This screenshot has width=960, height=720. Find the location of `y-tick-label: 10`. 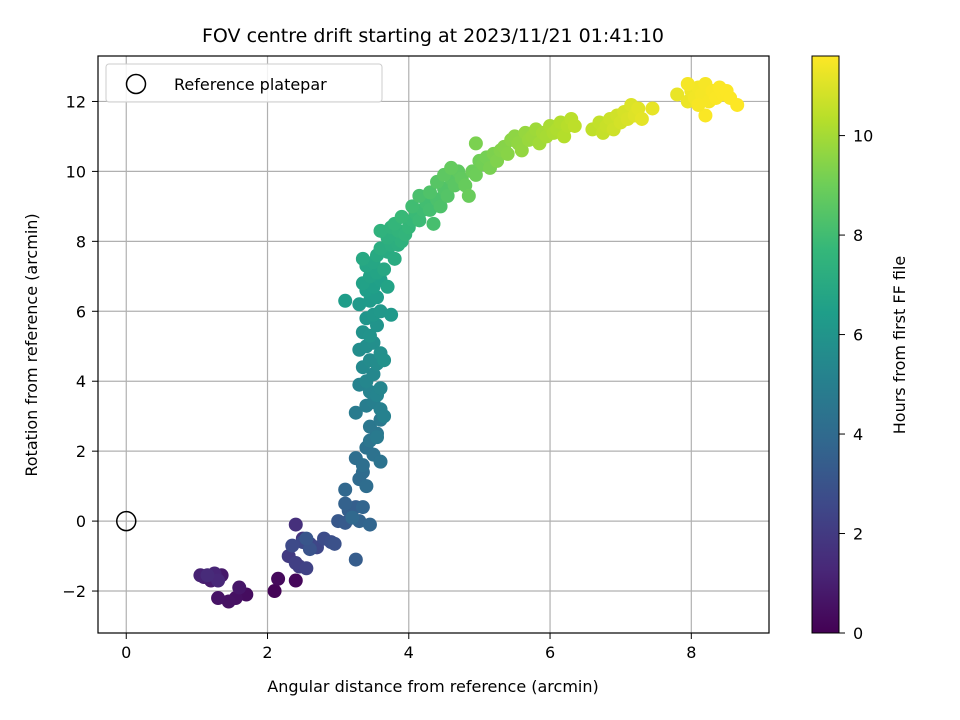

y-tick-label: 10 is located at coordinates (76, 171).